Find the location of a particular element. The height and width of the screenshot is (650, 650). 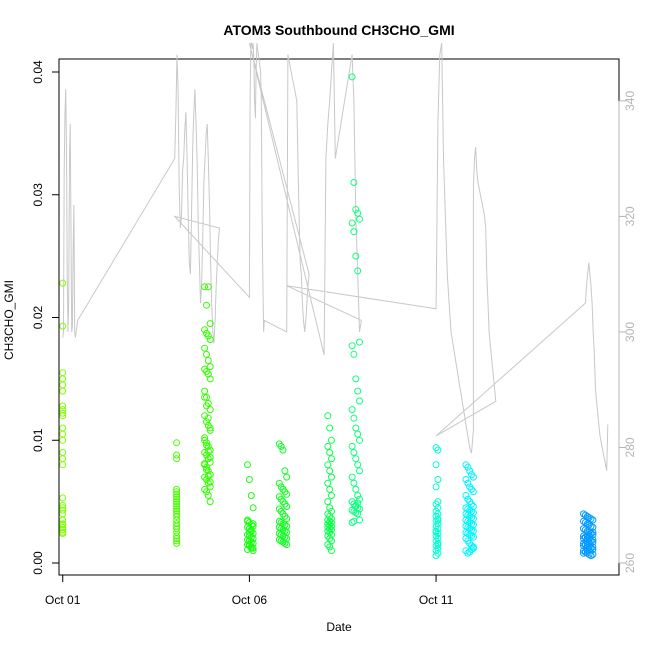

y-tick-label: 0.01 is located at coordinates (38, 440).